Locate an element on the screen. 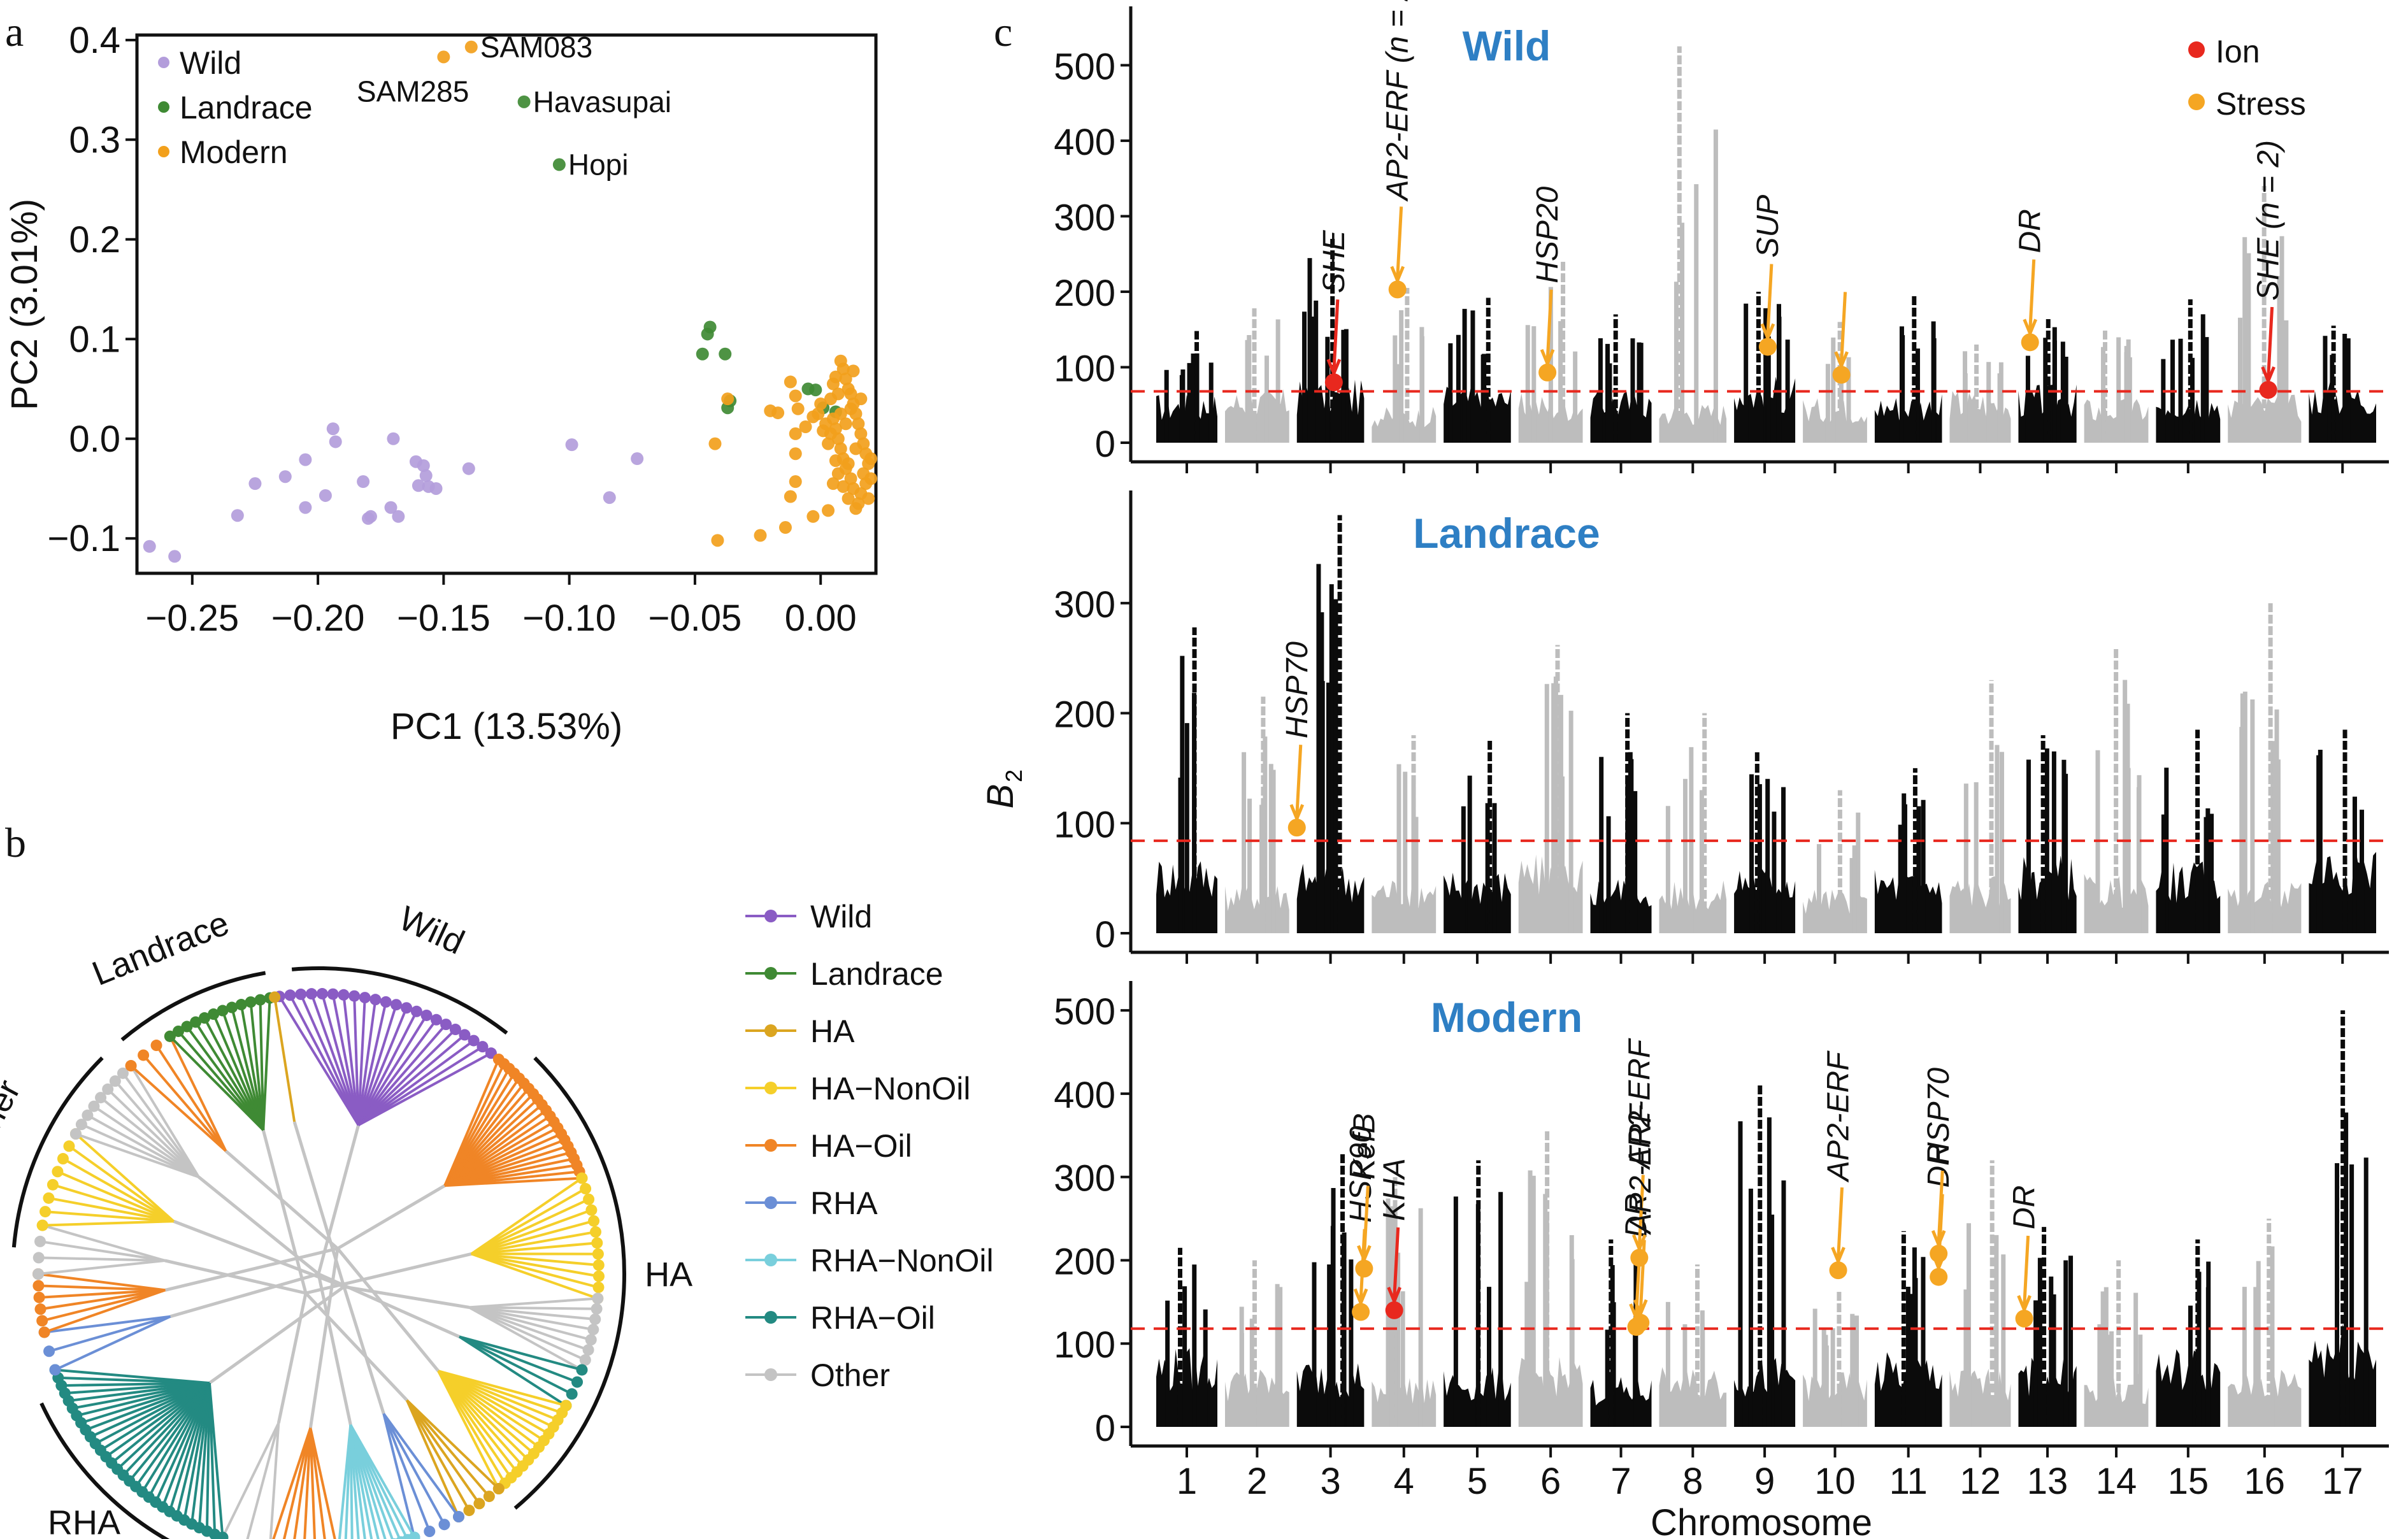 The width and height of the screenshot is (2408, 1539). chromosome-label: 10 is located at coordinates (1835, 1481).